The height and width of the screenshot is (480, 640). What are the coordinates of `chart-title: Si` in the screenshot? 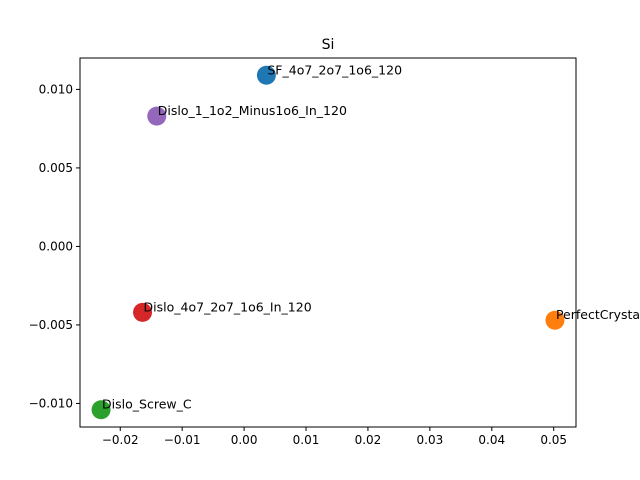 It's located at (328, 45).